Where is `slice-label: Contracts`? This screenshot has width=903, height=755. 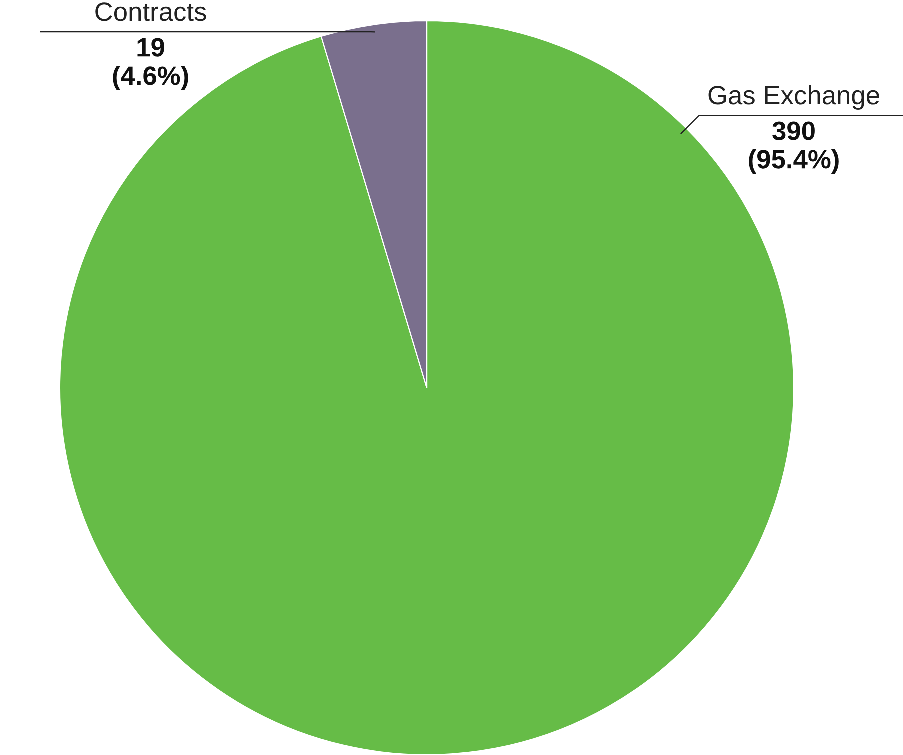
slice-label: Contracts is located at coordinates (151, 12).